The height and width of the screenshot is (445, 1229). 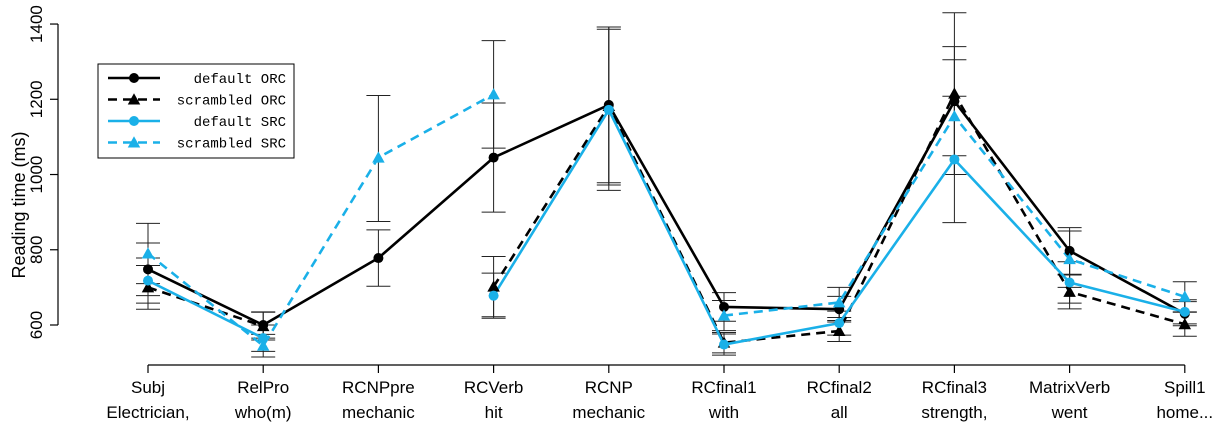 What do you see at coordinates (839, 387) in the screenshot?
I see `x-tick-label: RCfinal2` at bounding box center [839, 387].